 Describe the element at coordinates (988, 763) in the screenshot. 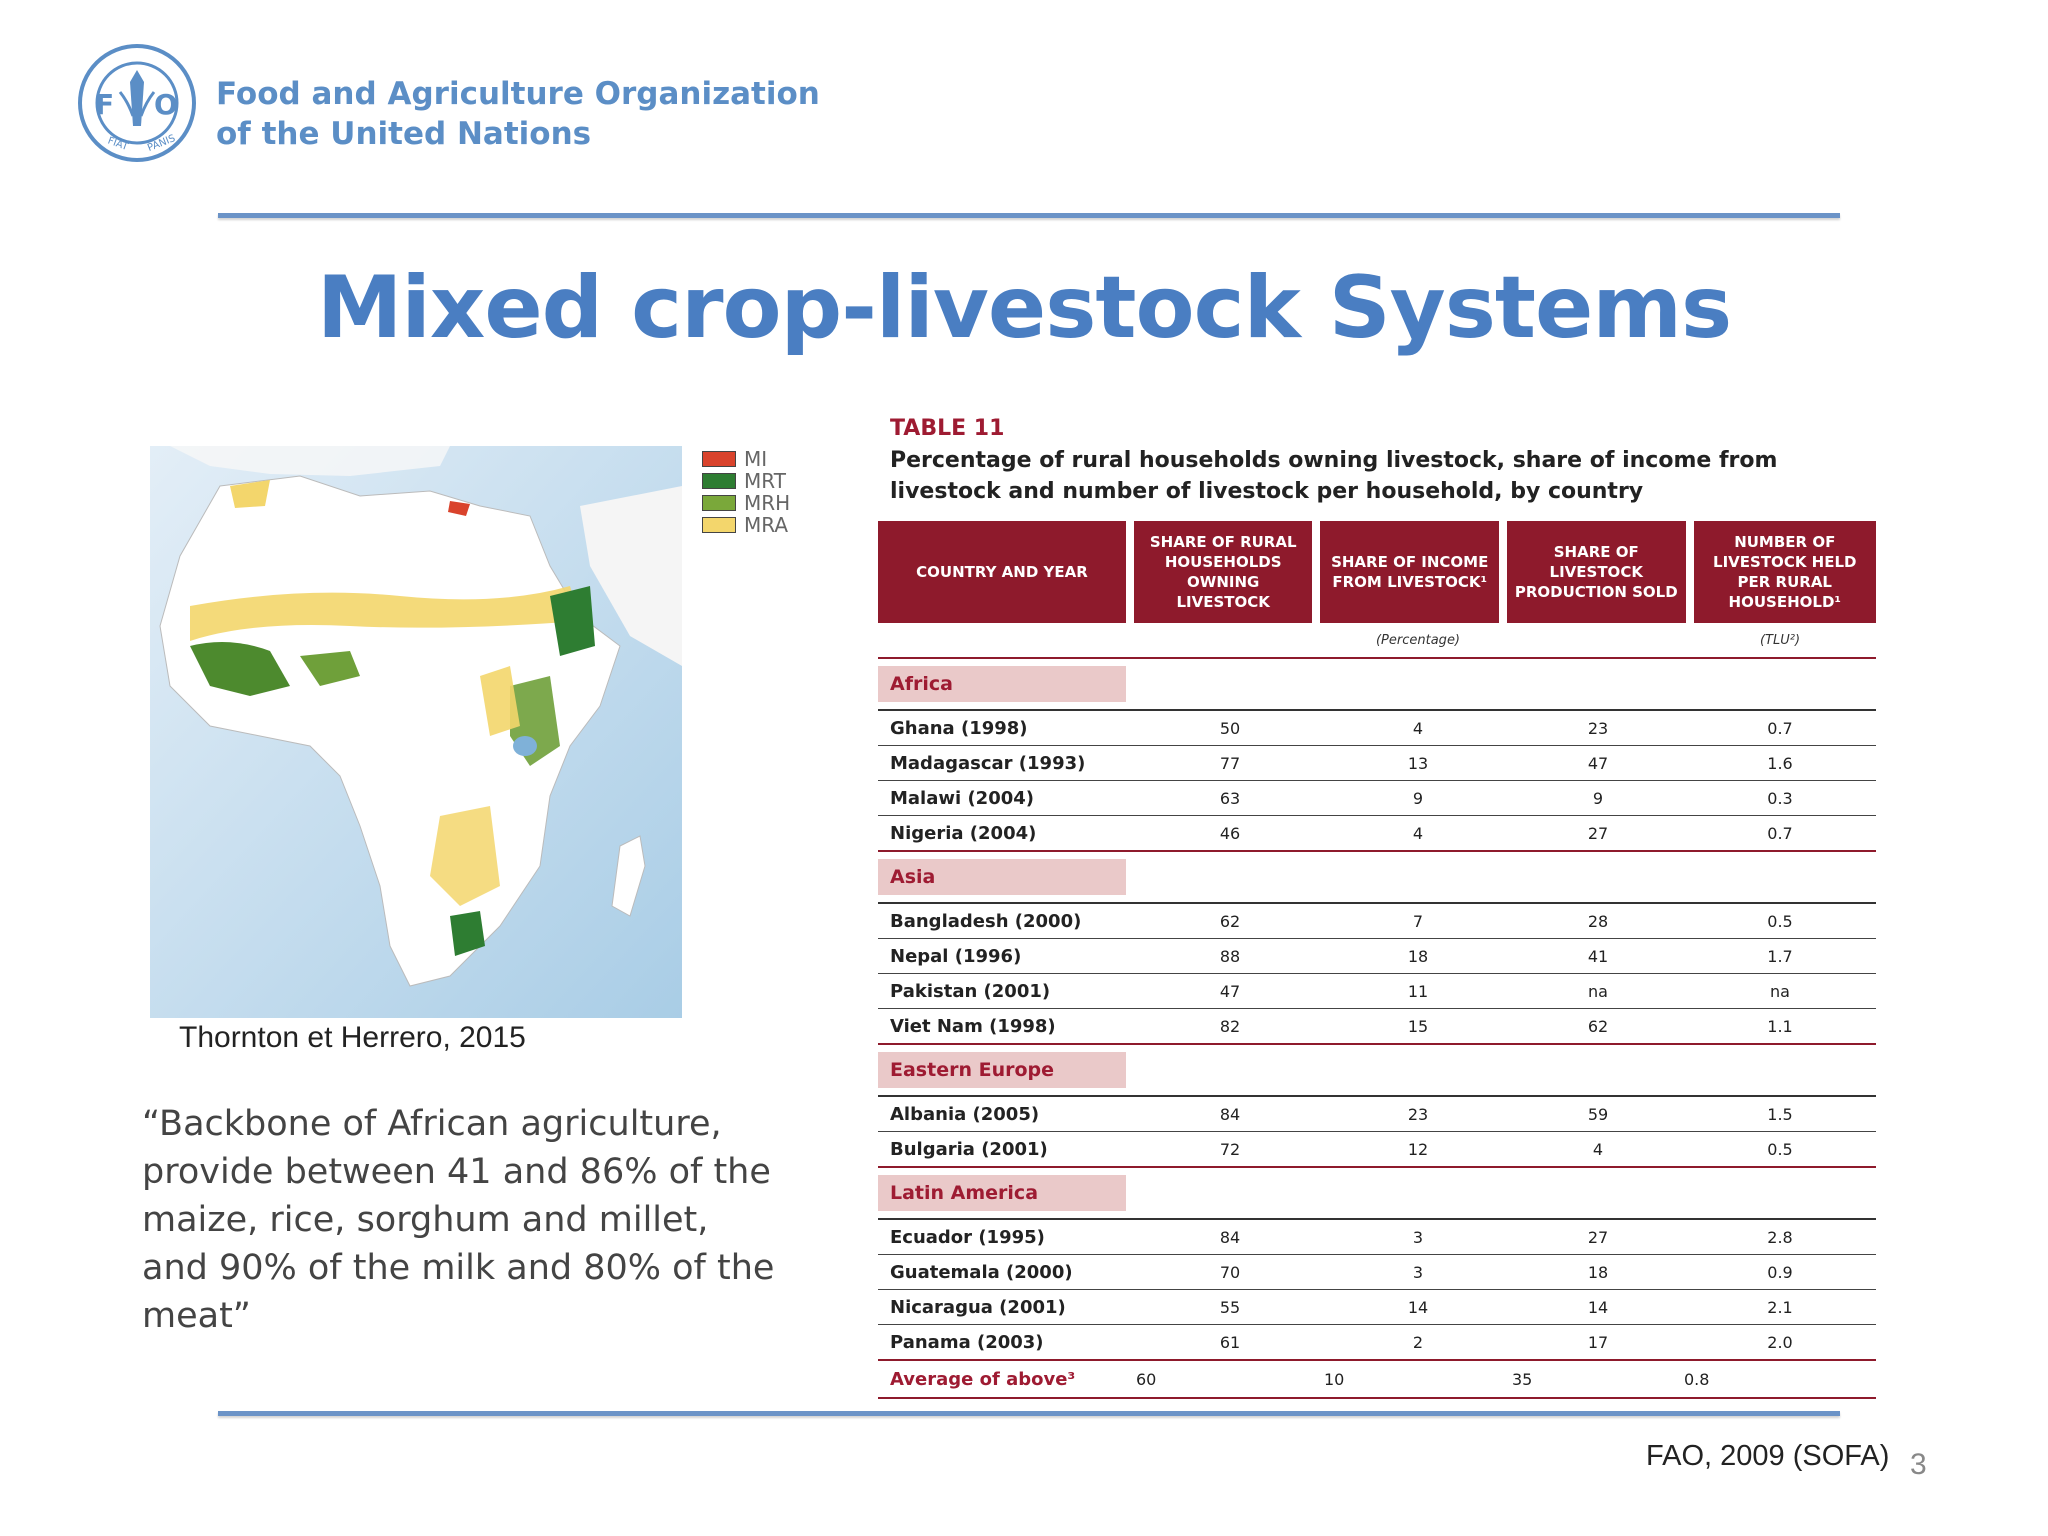

I see `country-cell: Madagascar (1993)` at that location.